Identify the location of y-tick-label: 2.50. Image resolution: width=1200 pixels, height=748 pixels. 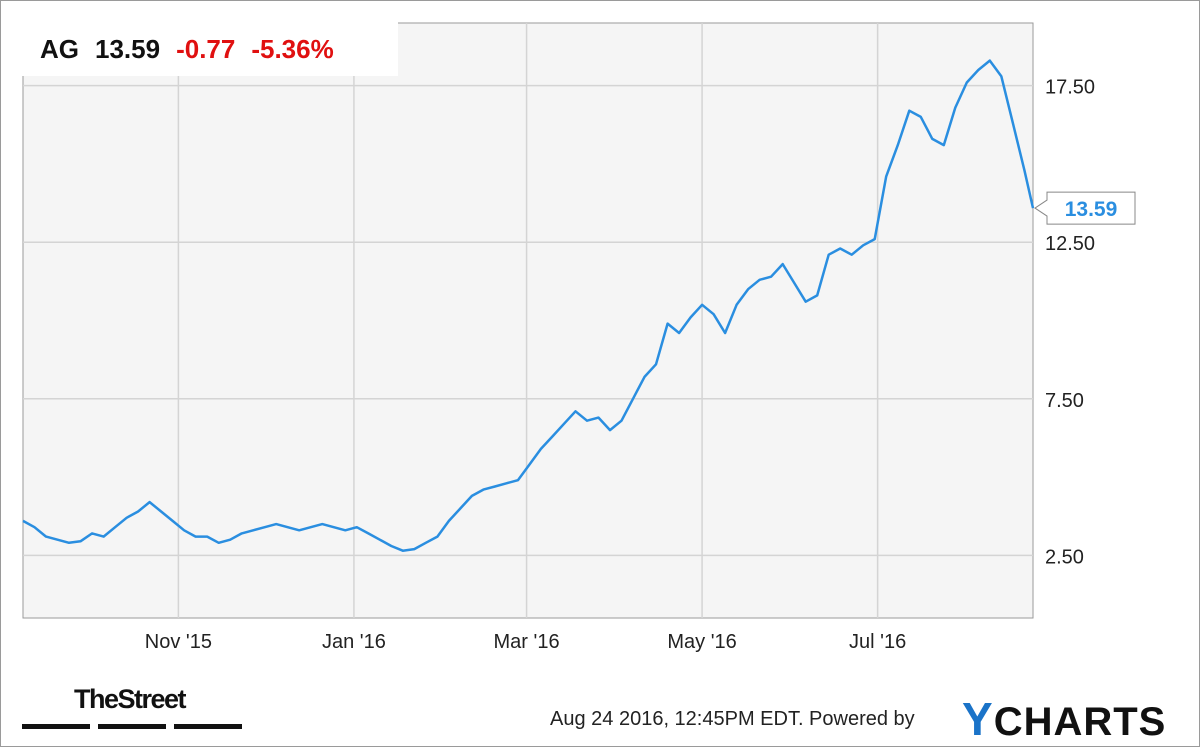
(1064, 557).